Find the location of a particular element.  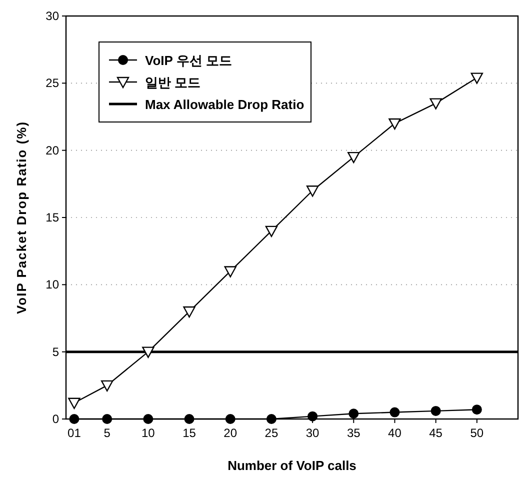

x-axis-title: Number of VoIP calls is located at coordinates (292, 465).